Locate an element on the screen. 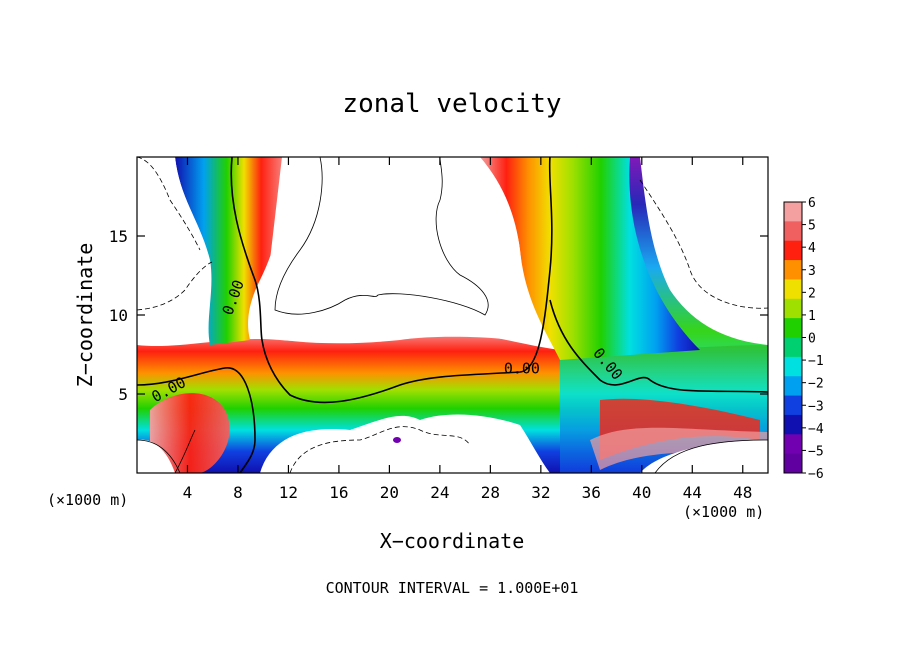 The height and width of the screenshot is (654, 904). x-tick-label: 8 is located at coordinates (238, 492).